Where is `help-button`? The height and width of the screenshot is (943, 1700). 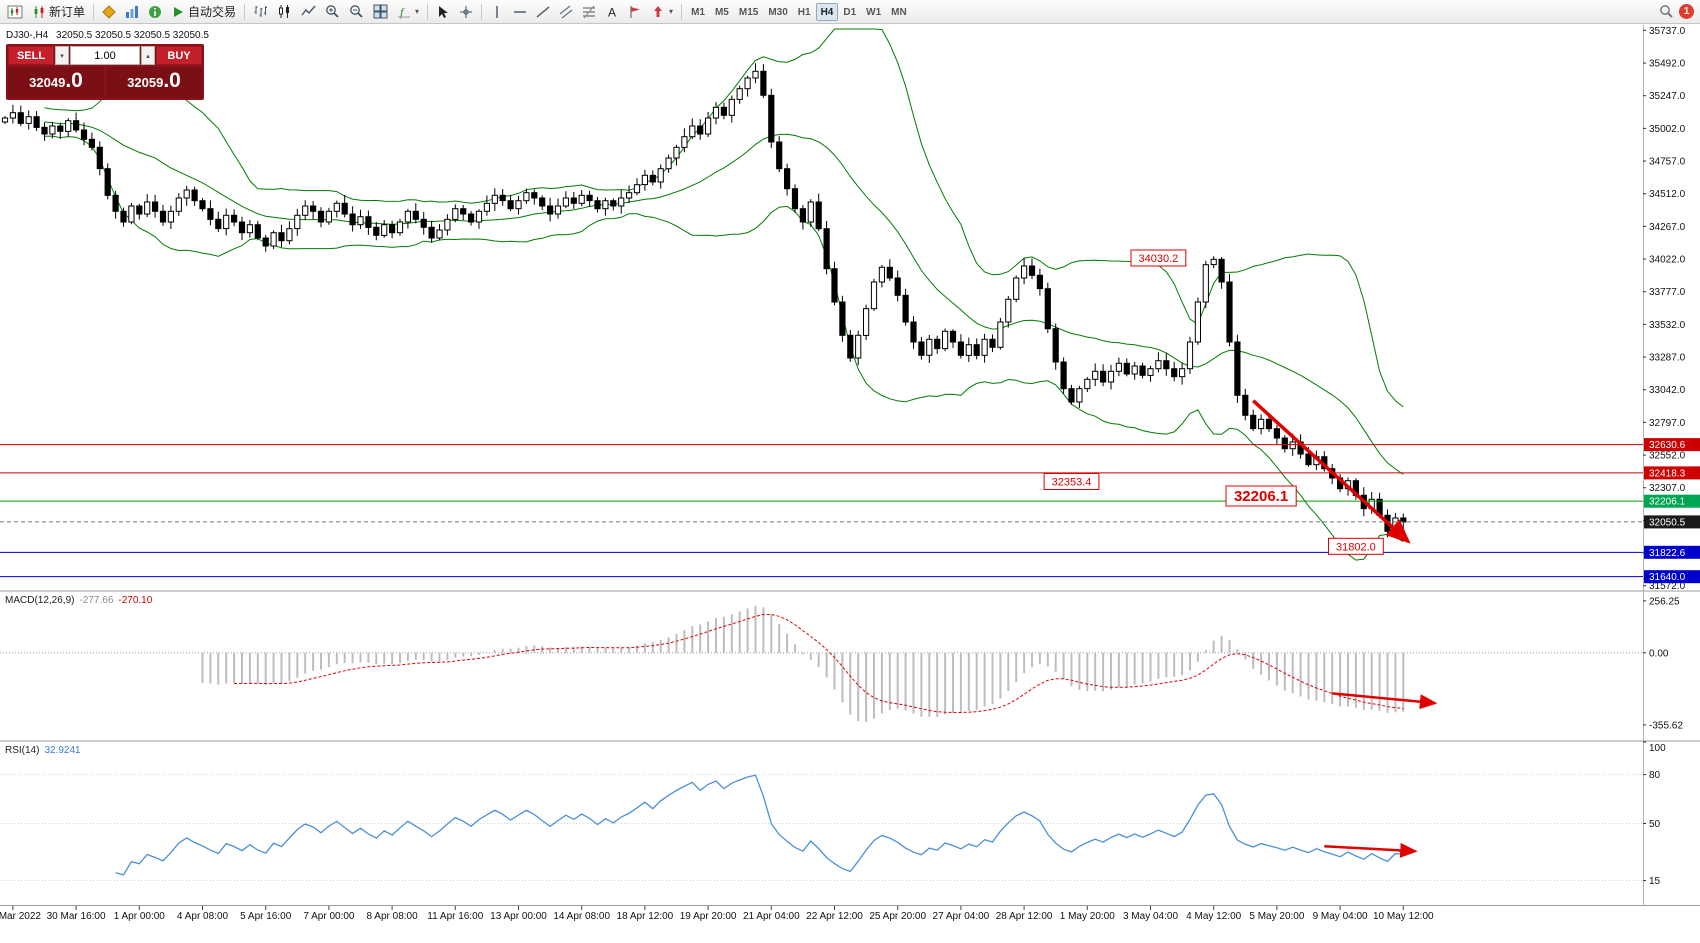
help-button is located at coordinates (155, 12).